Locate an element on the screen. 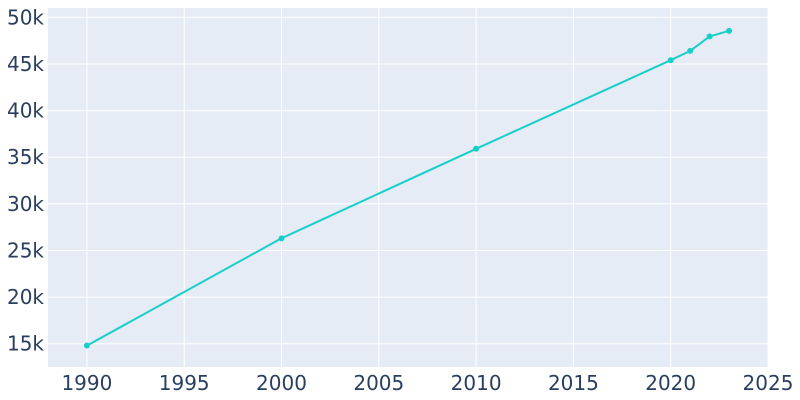 This screenshot has width=800, height=400. y-axis-ticks: 15k 20k 25k 30k 35k 40k 45k 50k is located at coordinates (25, 180).